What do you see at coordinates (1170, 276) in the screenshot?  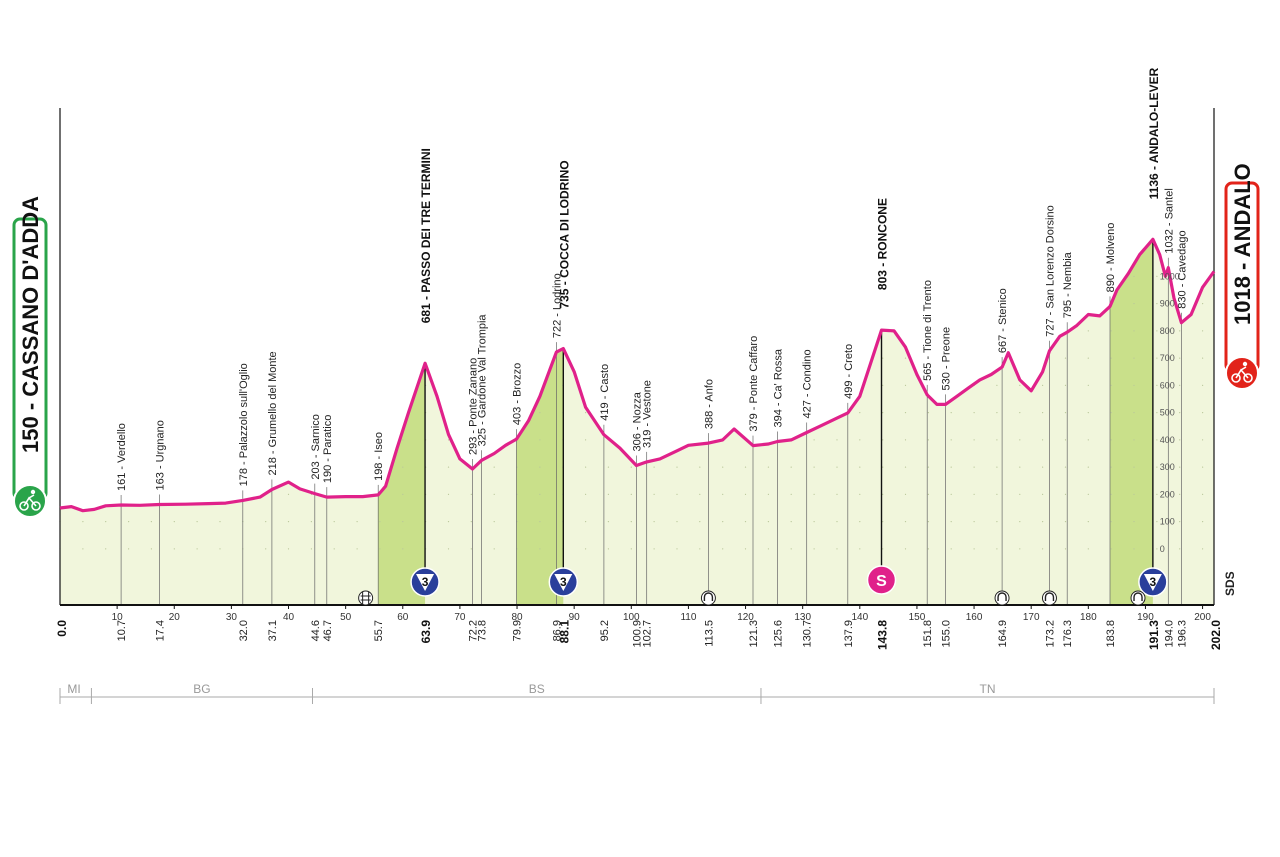 I see `y-tick-label-11: 1000` at bounding box center [1170, 276].